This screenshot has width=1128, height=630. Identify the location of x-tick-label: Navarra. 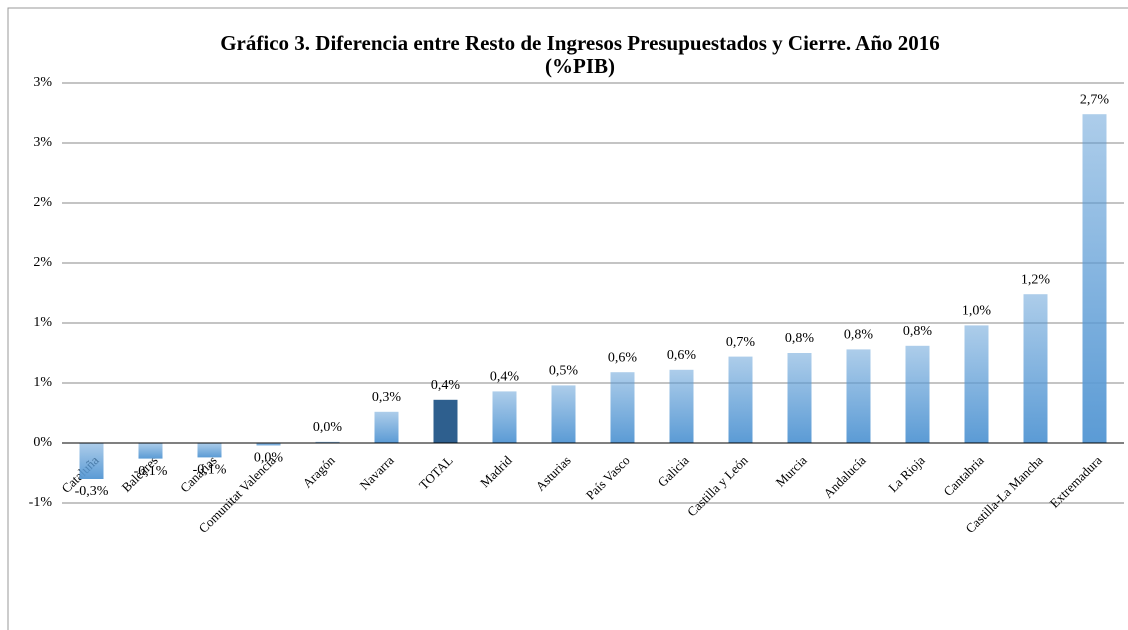
(377, 472).